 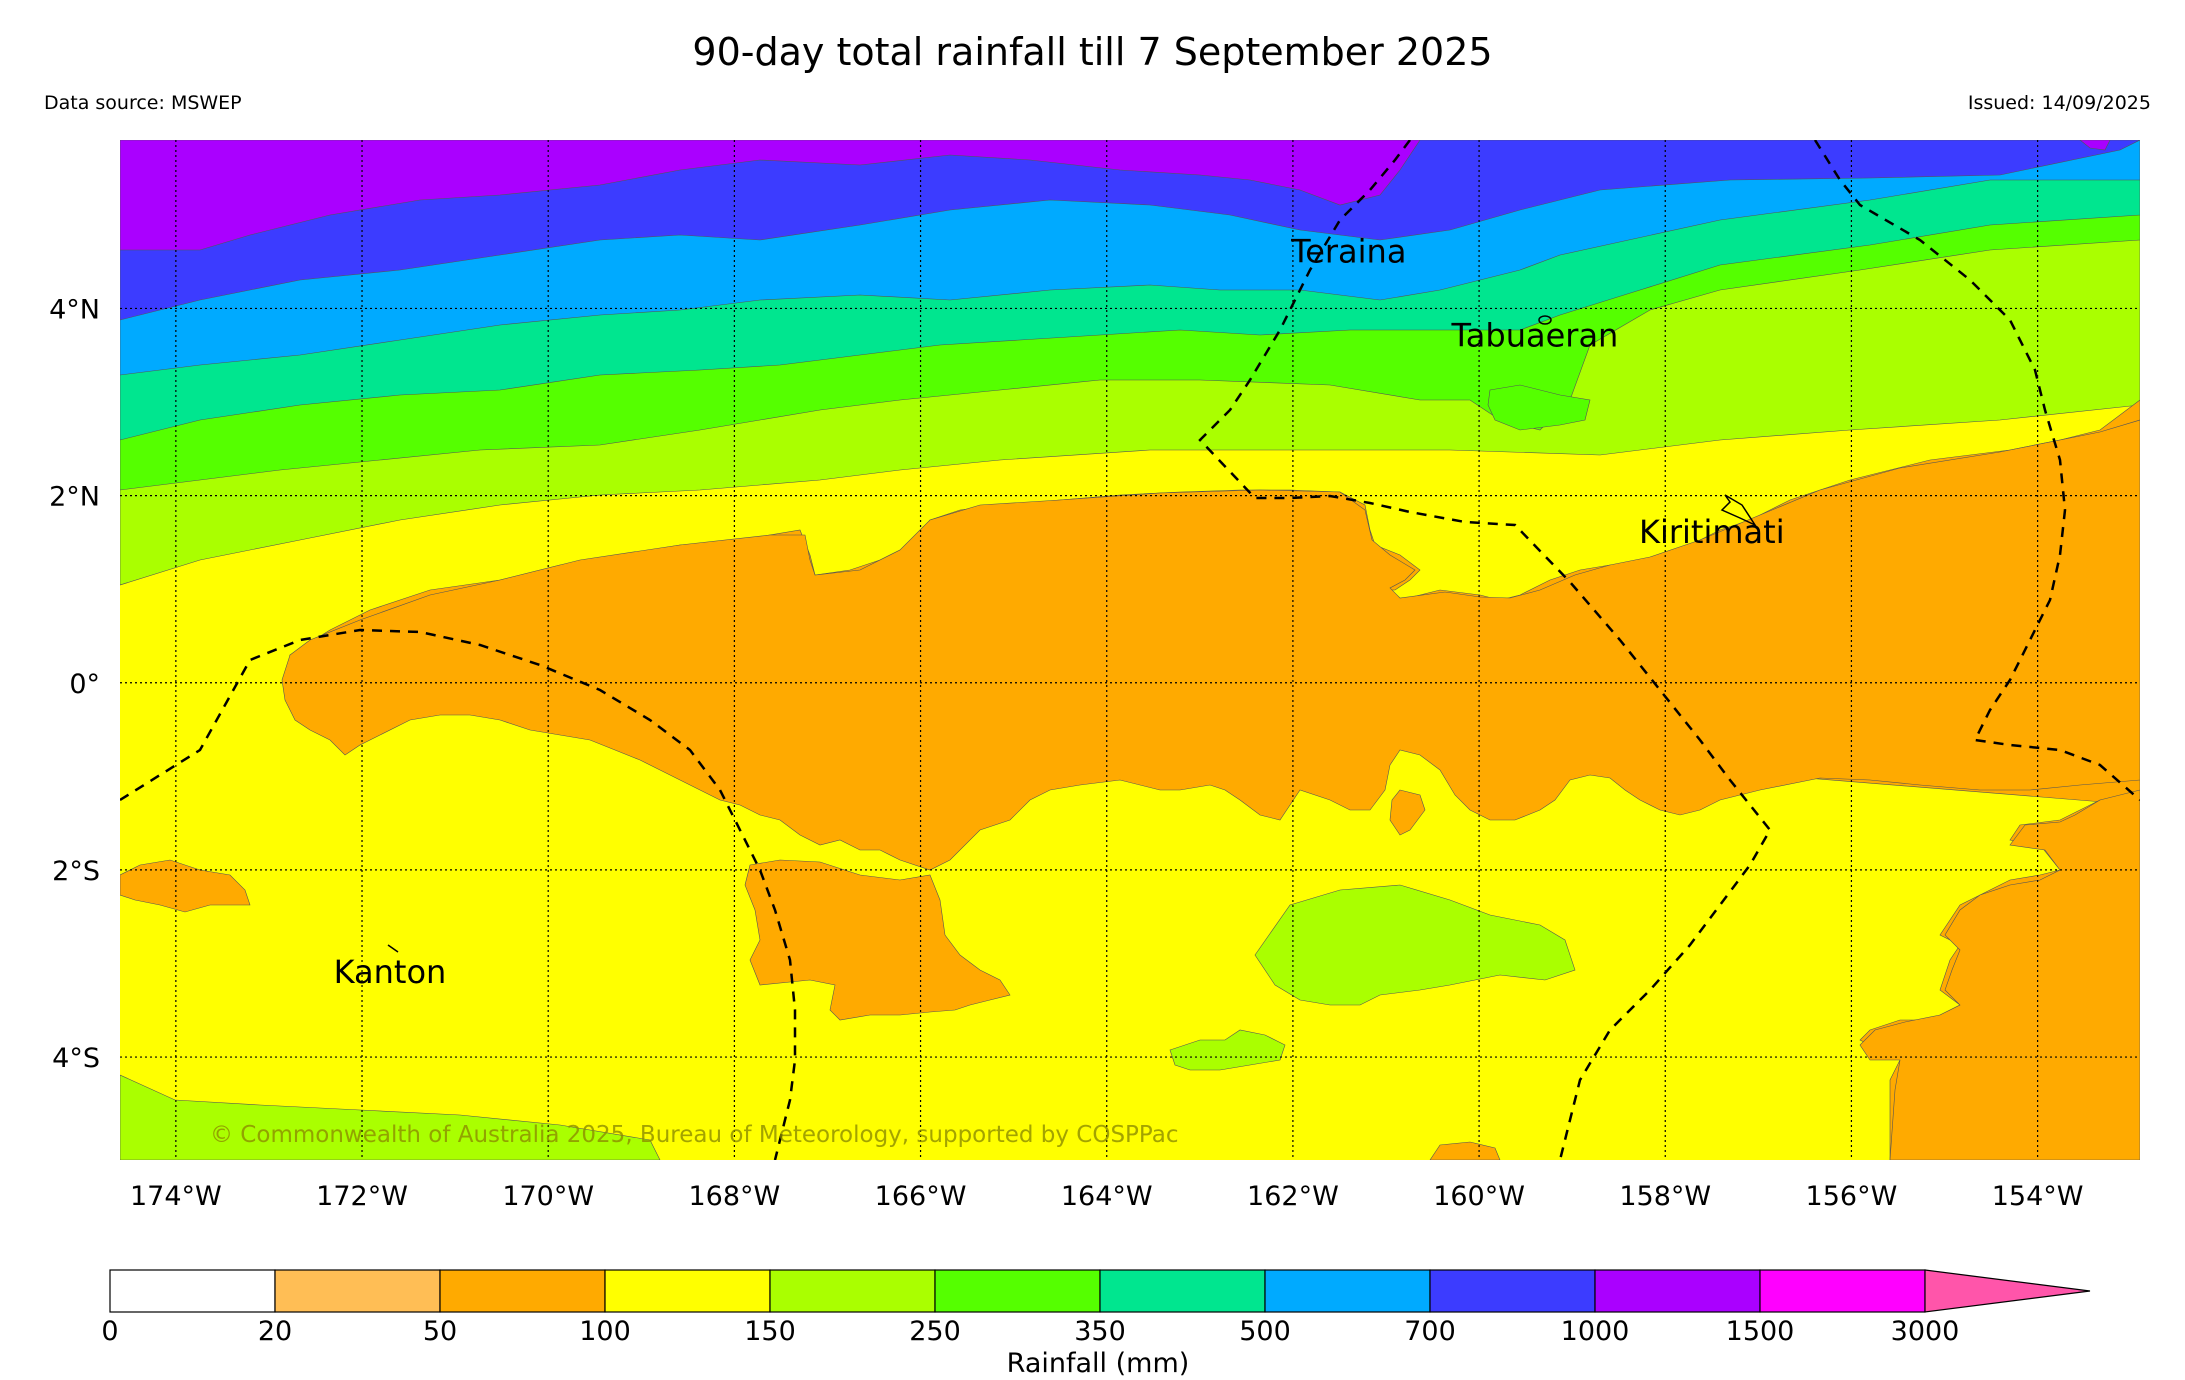 I want to click on place-label: Kiritimati, so click(x=1712, y=532).